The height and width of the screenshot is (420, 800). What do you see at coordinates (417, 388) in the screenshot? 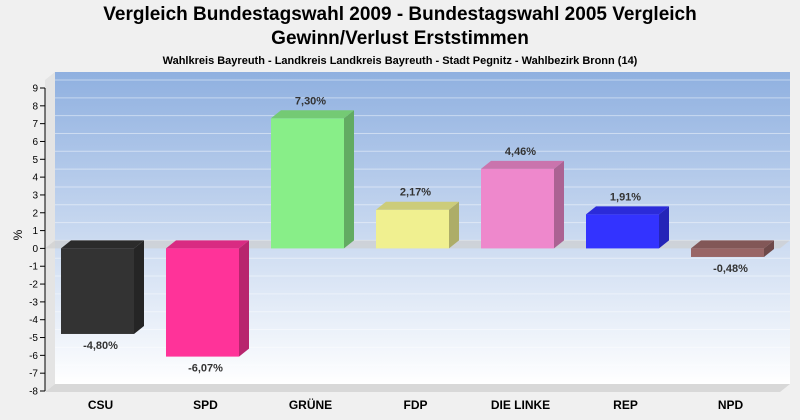
I see `plot-floor` at bounding box center [417, 388].